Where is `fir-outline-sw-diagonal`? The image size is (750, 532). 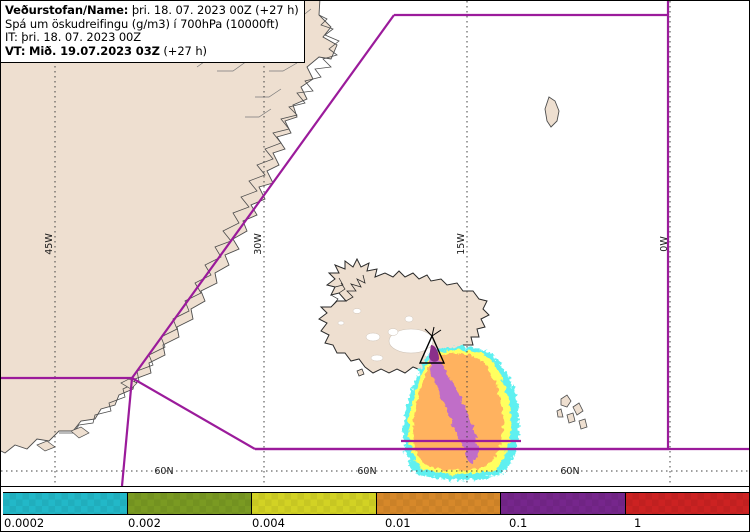 fir-outline-sw-diagonal is located at coordinates (193, 413).